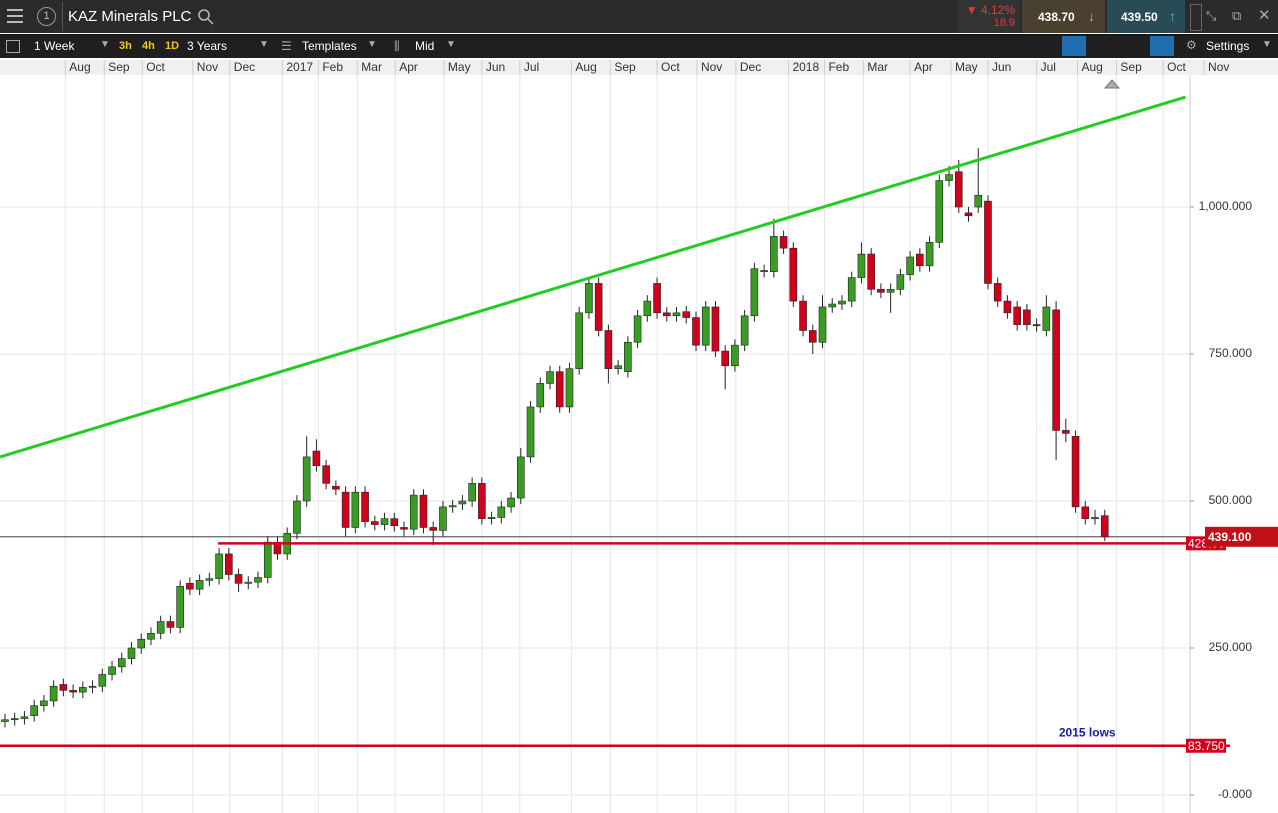 The height and width of the screenshot is (813, 1278). Describe the element at coordinates (966, 67) in the screenshot. I see `x-tick-label: May` at that location.